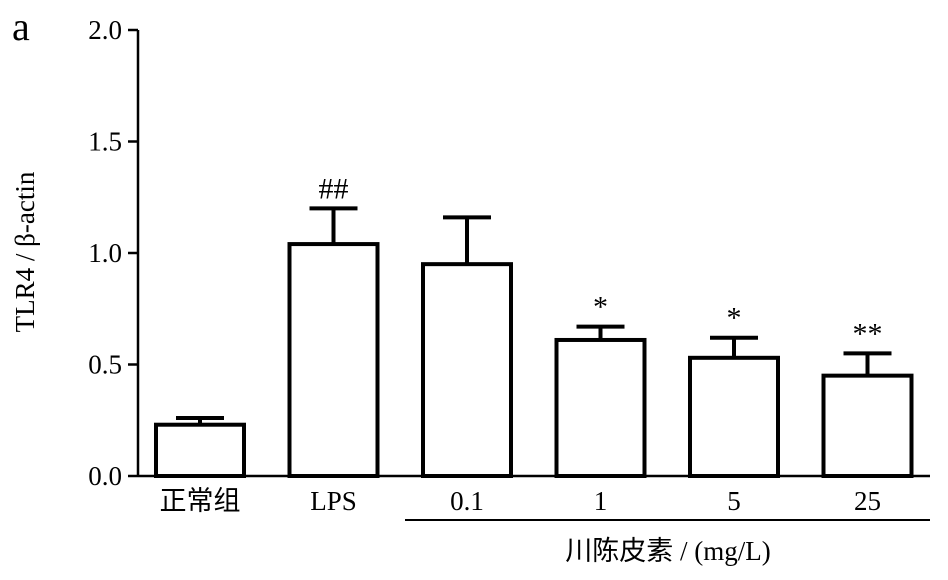 The image size is (948, 580). I want to click on y-tick-label: 0.5, so click(105, 365).